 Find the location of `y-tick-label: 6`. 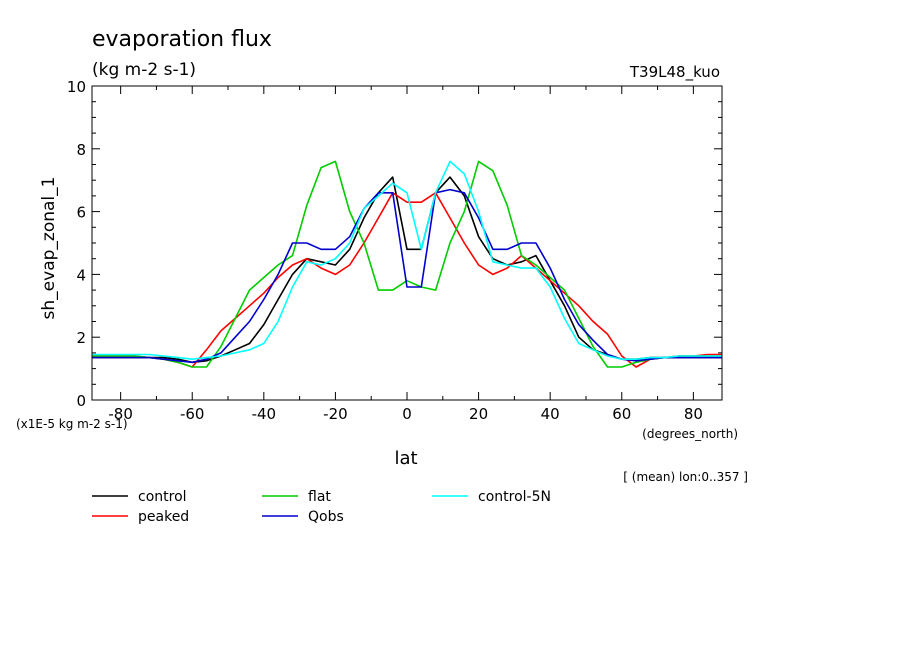

y-tick-label: 6 is located at coordinates (81, 213).